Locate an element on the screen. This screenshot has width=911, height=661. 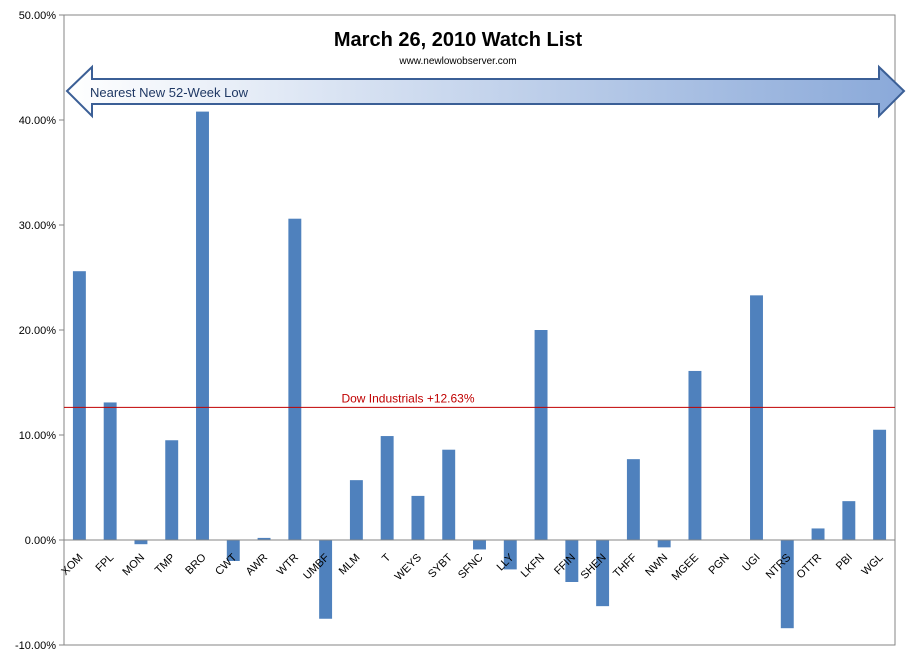
y-tick-label: 10.00% is located at coordinates (38, 436).